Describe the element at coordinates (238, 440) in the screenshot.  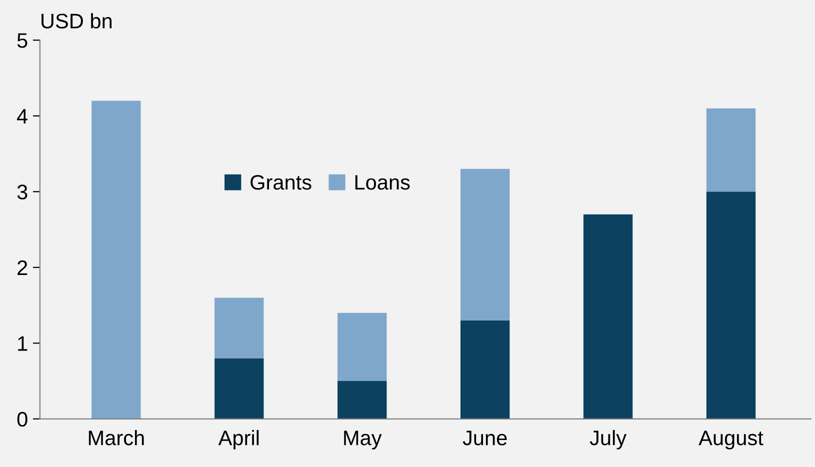
I see `x-tick-label: April` at that location.